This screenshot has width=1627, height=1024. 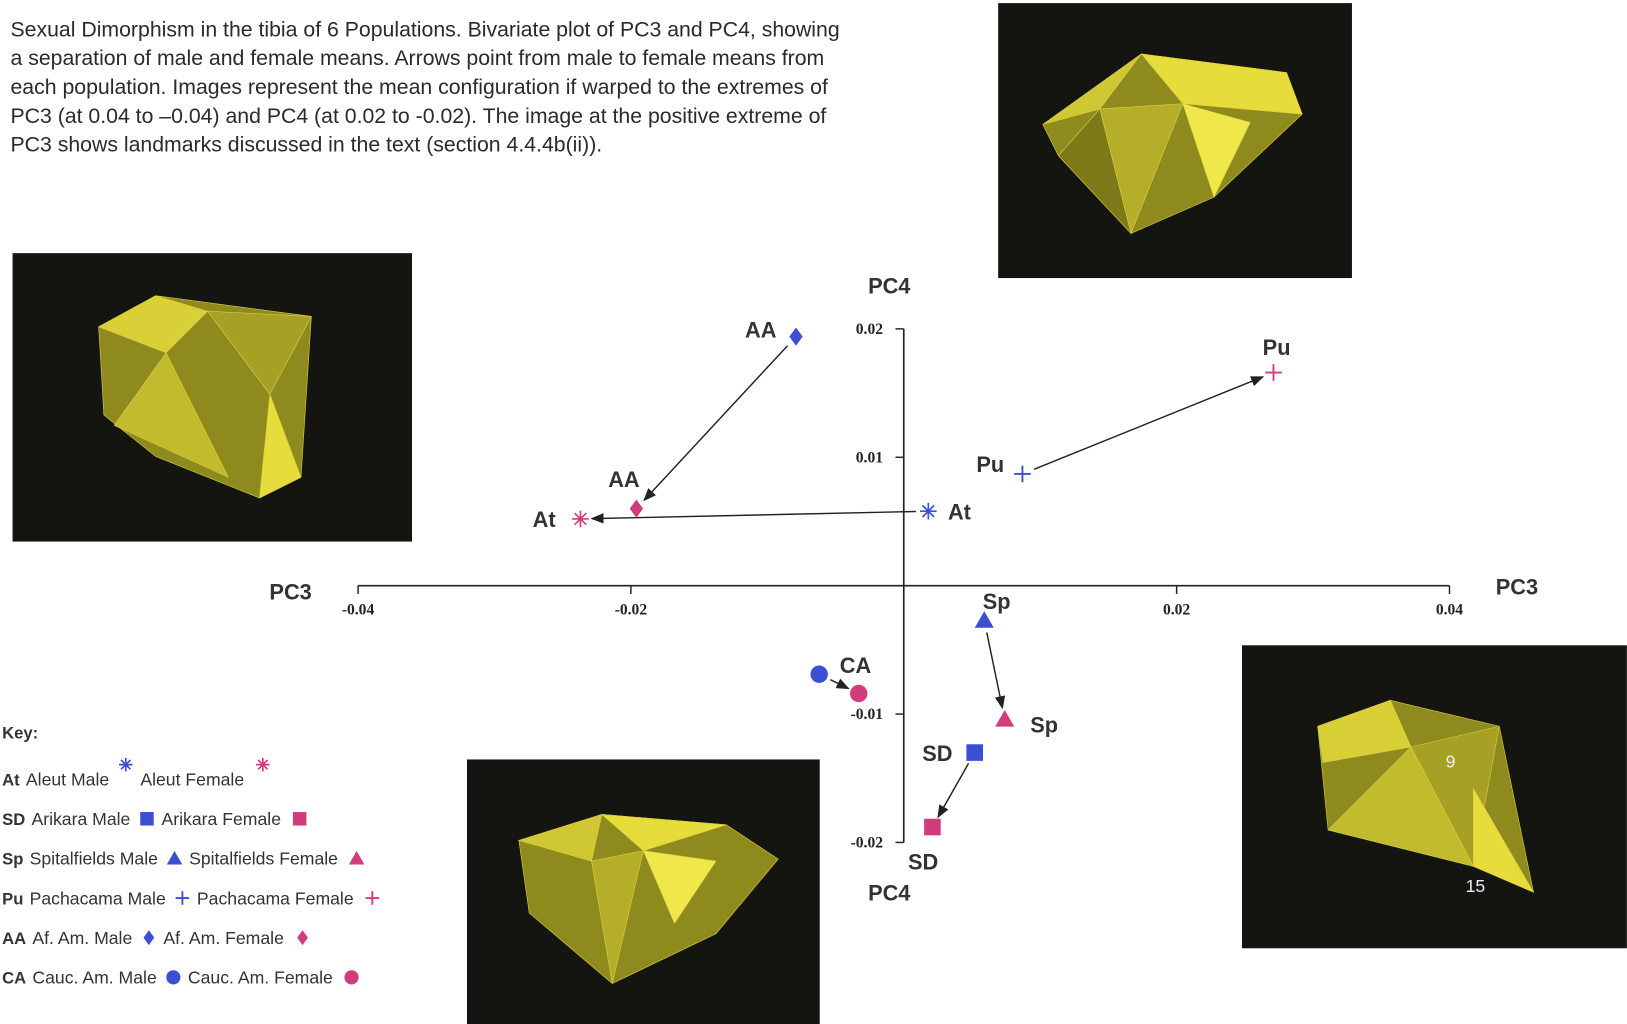 What do you see at coordinates (631, 610) in the screenshot?
I see `x-tick-label: -0.02` at bounding box center [631, 610].